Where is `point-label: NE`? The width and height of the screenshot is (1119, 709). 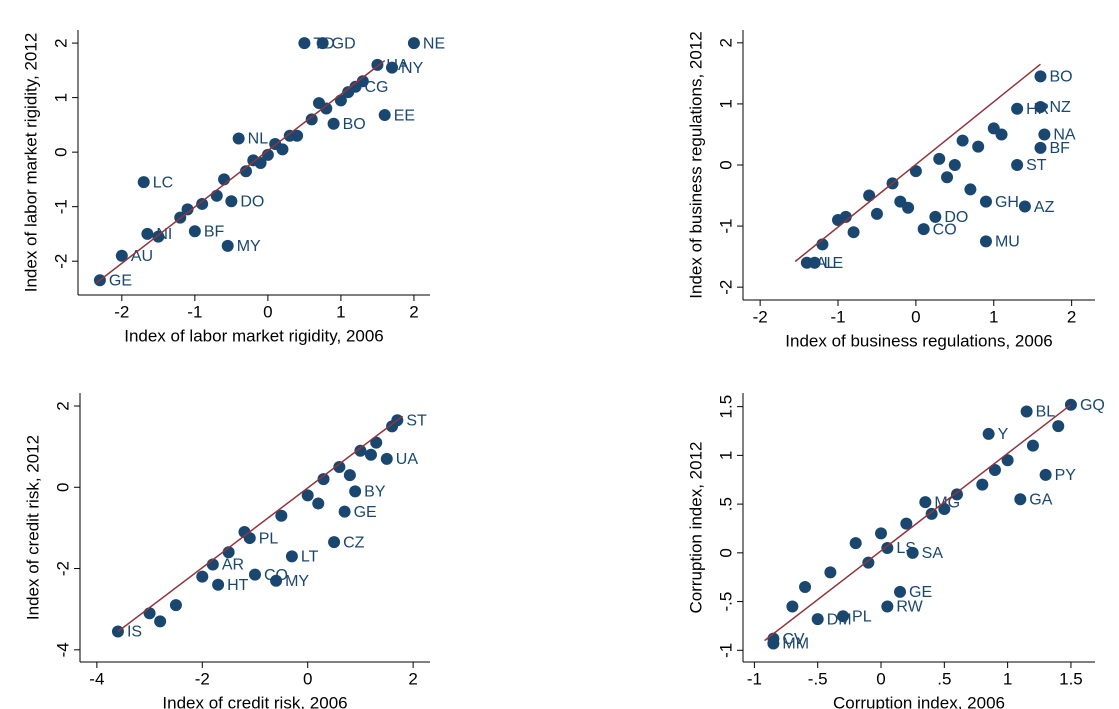 point-label: NE is located at coordinates (434, 43).